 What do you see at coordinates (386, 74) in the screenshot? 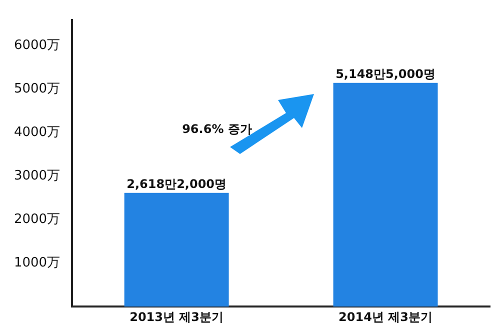
I see `data-label: 5,148만5,000명` at bounding box center [386, 74].